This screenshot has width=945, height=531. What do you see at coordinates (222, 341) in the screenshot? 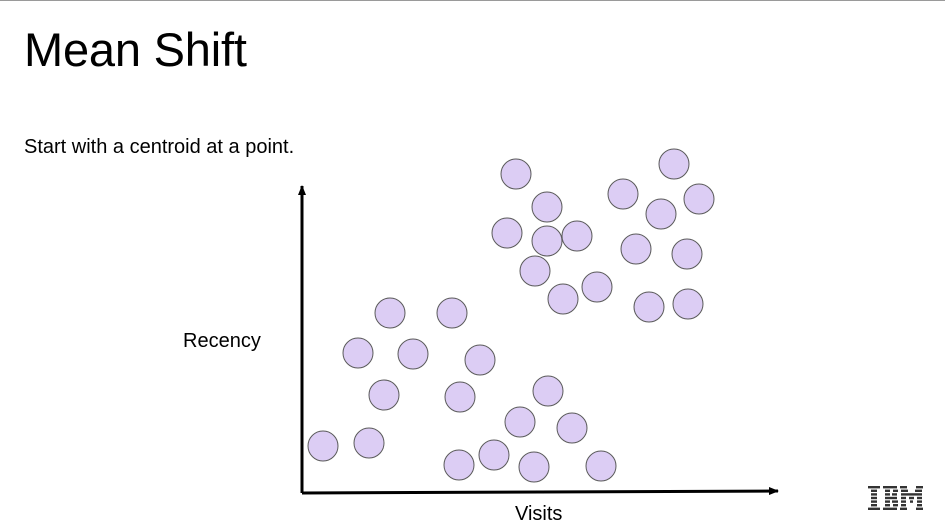
I see `y-axis-label: Recency` at bounding box center [222, 341].